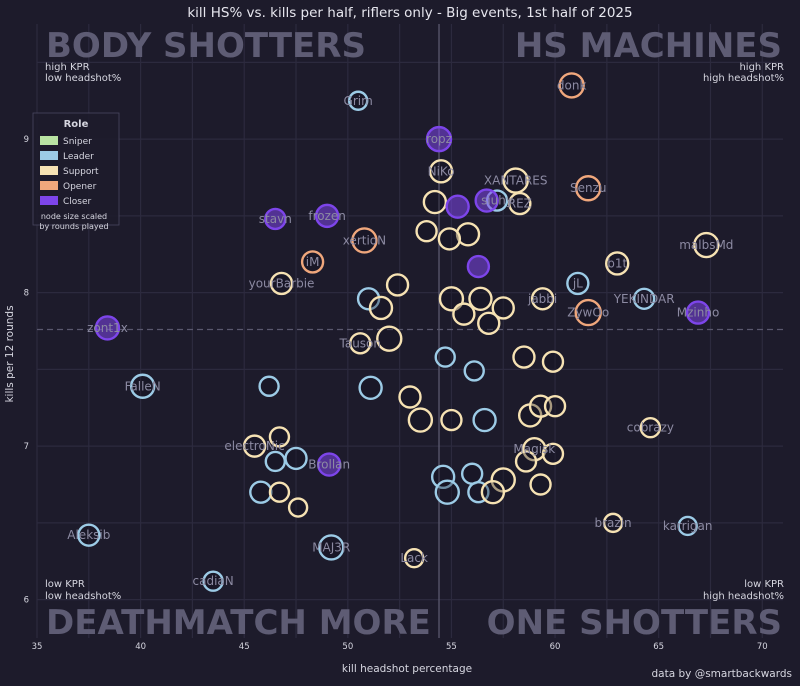 This screenshot has width=800, height=686. I want to click on player-label: karrigan, so click(688, 526).